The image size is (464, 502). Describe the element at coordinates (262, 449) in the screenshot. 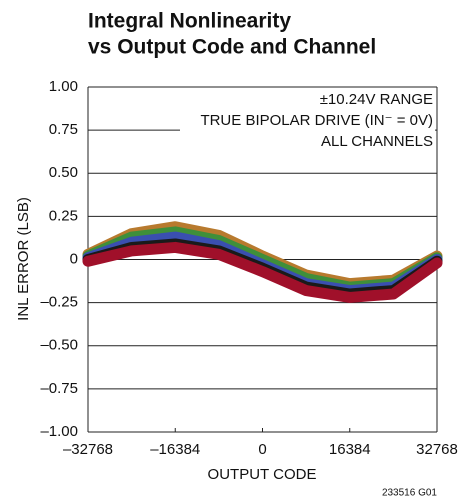

I see `x-tick-label: 0` at that location.